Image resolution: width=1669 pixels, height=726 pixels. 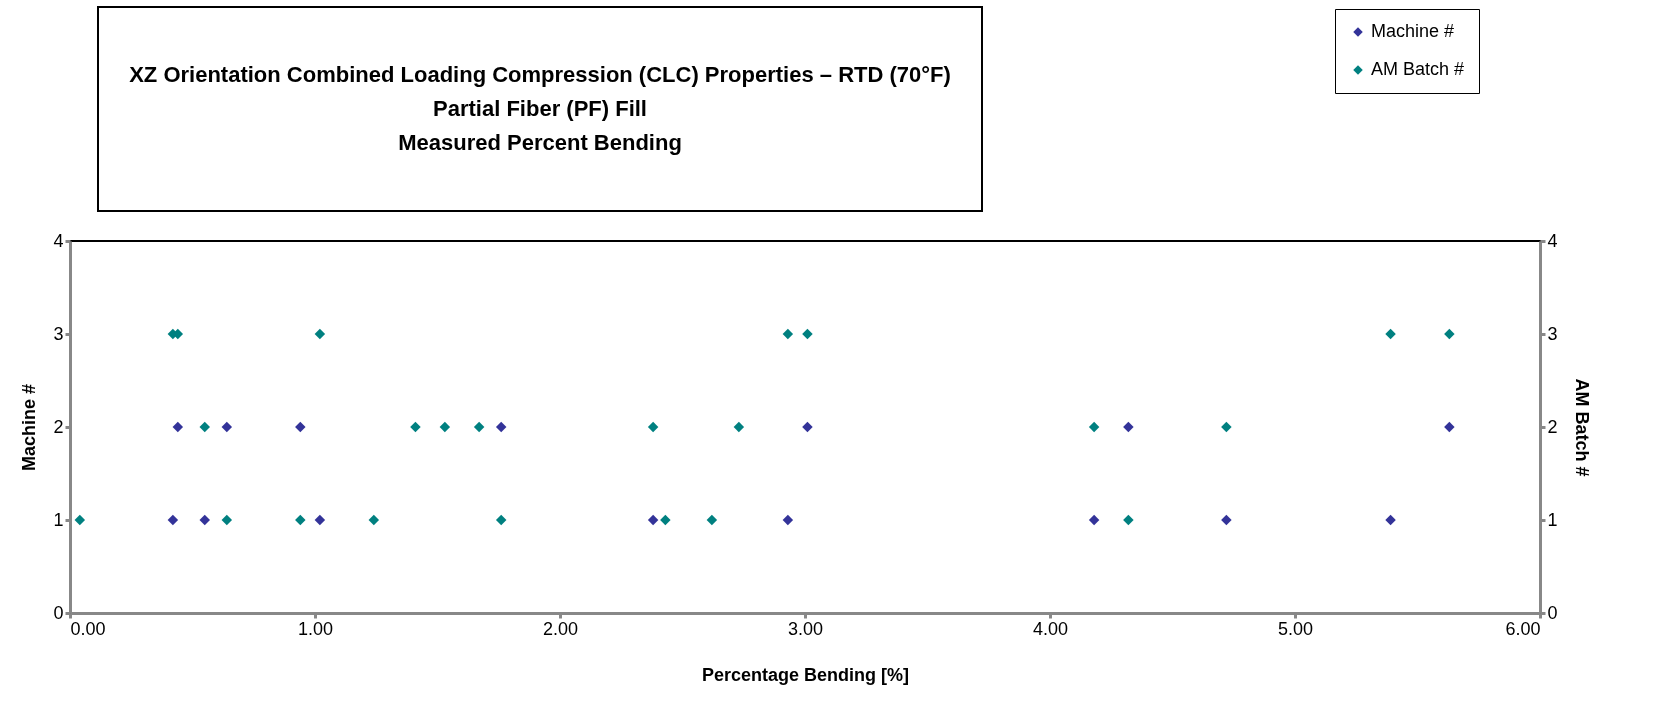 What do you see at coordinates (1552, 240) in the screenshot?
I see `y2-tick-label: 4` at bounding box center [1552, 240].